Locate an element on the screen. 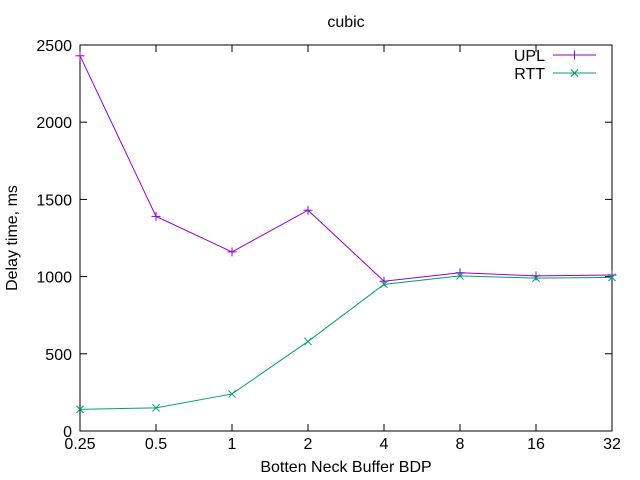 This screenshot has width=640, height=480. legend-marker-upl is located at coordinates (574, 55).